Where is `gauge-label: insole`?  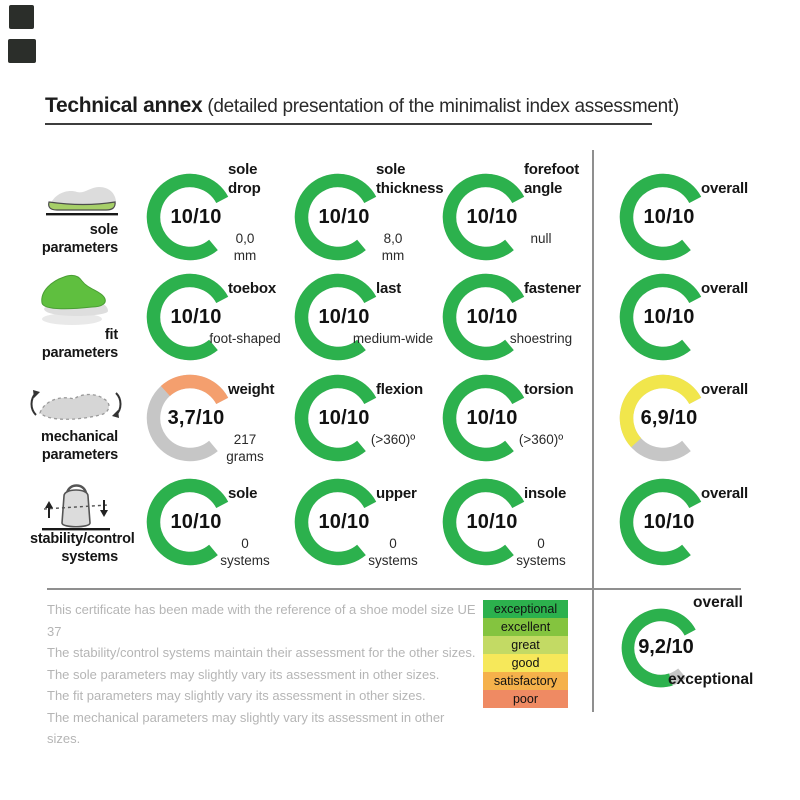 gauge-label: insole is located at coordinates (565, 483).